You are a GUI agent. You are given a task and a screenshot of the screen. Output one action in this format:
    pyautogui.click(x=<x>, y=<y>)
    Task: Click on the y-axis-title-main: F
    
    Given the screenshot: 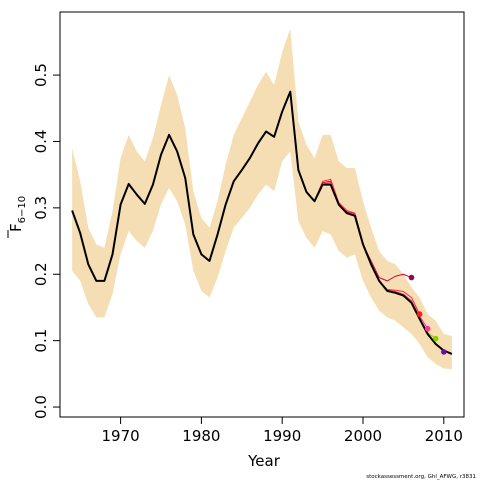 What is the action you would take?
    pyautogui.click(x=16, y=227)
    